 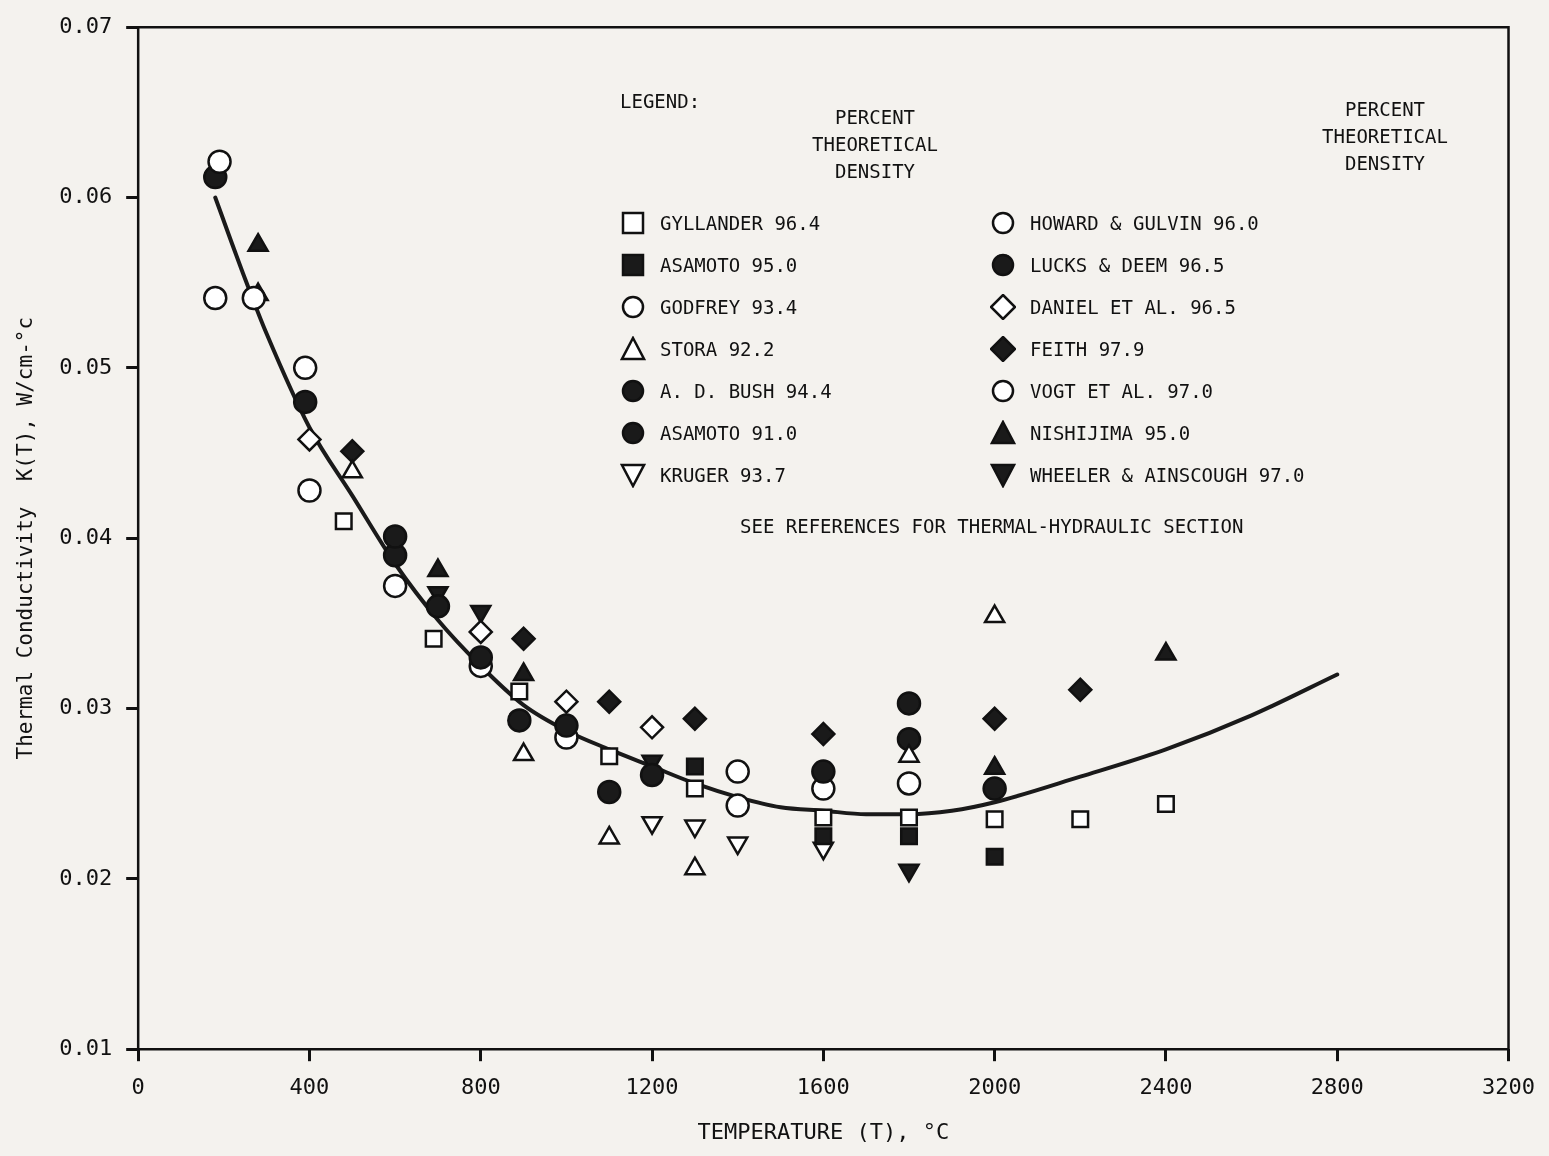 I want to click on x-tick-label: 3200, so click(x=1508, y=1087).